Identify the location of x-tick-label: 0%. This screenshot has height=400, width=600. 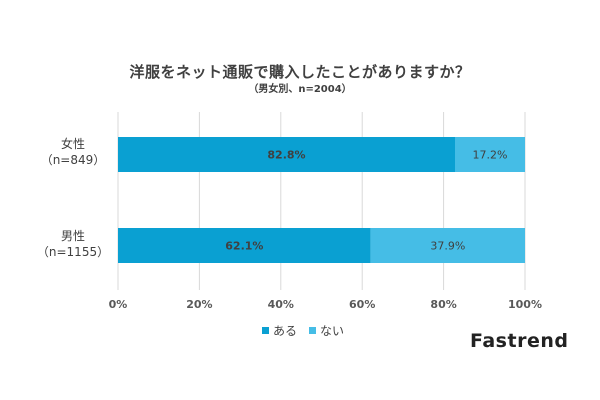
(118, 304).